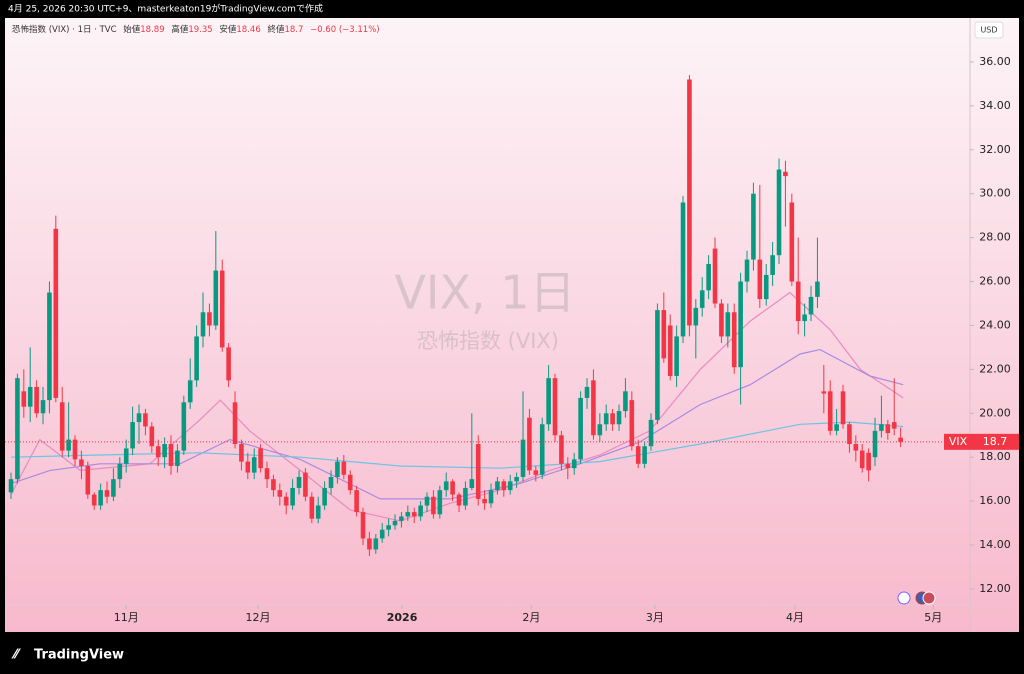  I want to click on currency: USD, so click(988, 30).